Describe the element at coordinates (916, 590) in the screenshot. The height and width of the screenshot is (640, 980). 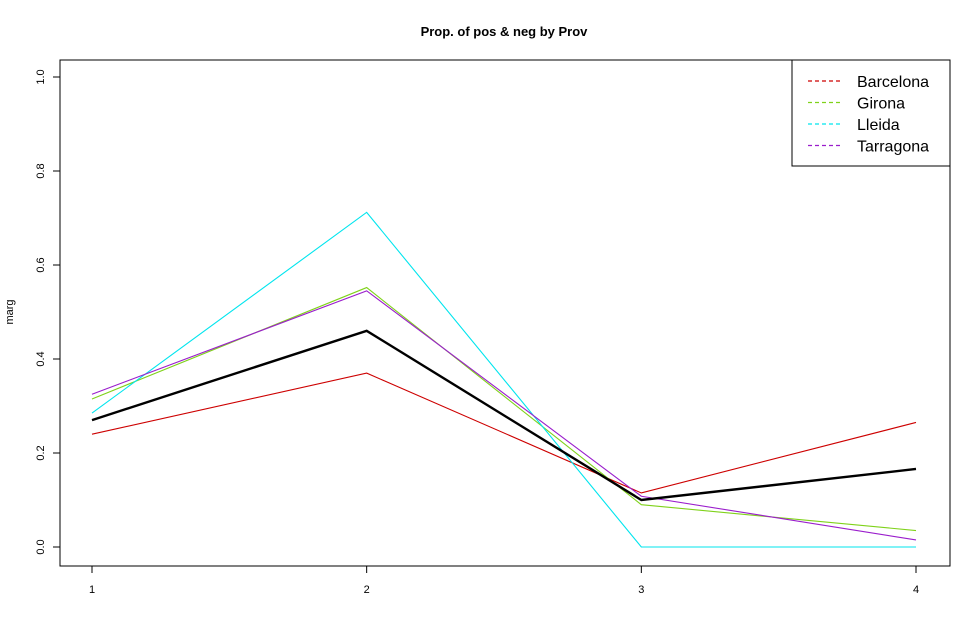
I see `x-tick-label: 4` at that location.